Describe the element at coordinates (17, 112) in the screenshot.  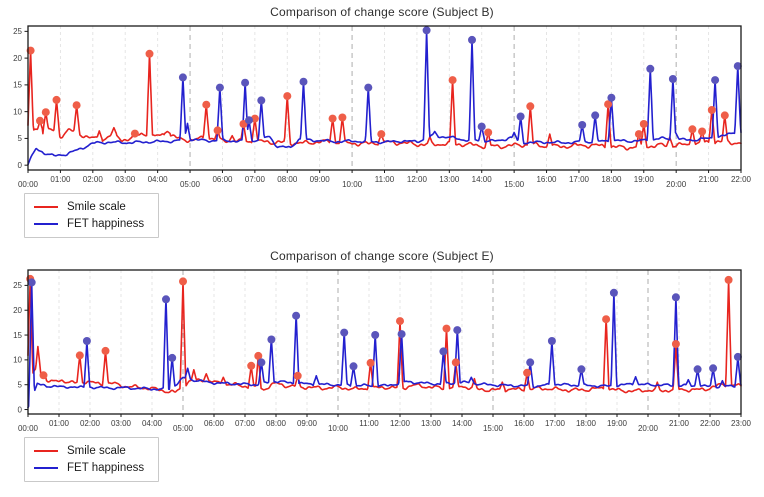
I see `y-tick-label: 10` at that location.